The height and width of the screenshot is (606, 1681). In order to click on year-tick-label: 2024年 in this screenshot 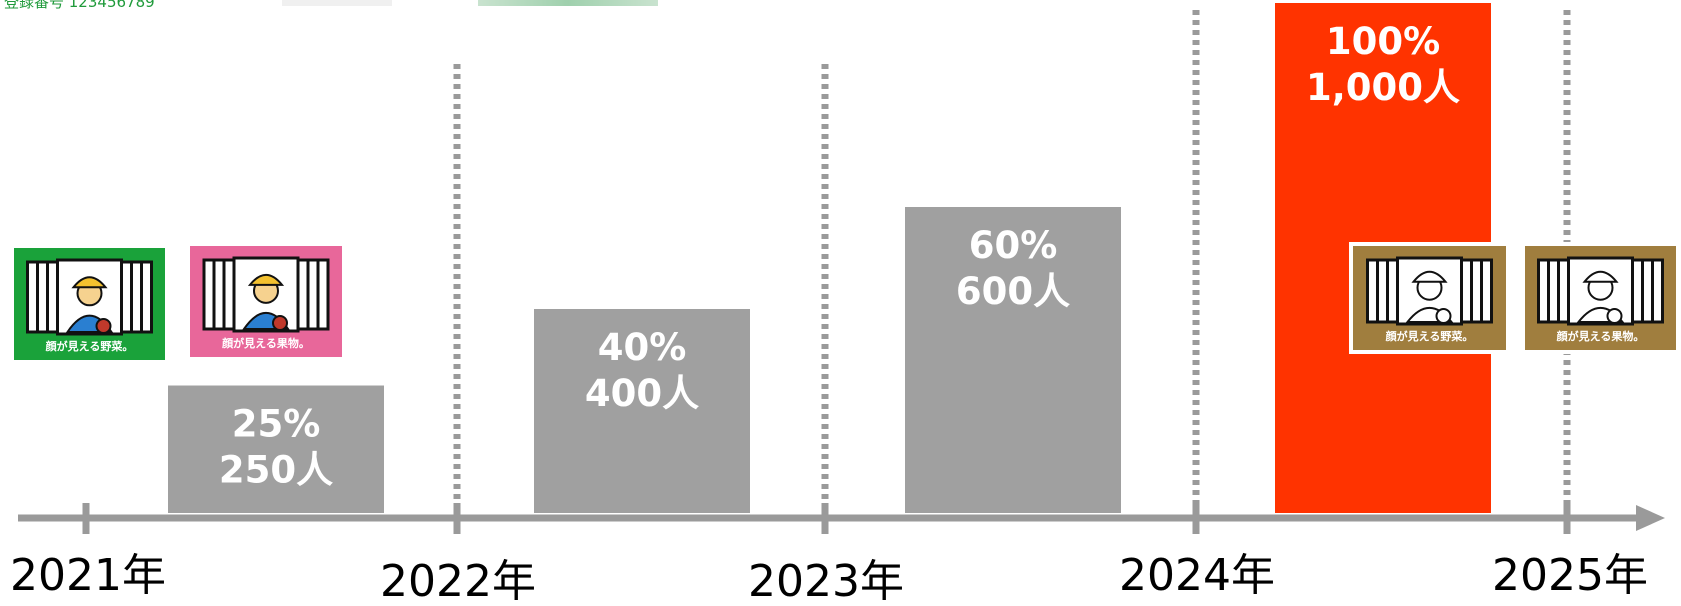, I will do `click(1197, 575)`.